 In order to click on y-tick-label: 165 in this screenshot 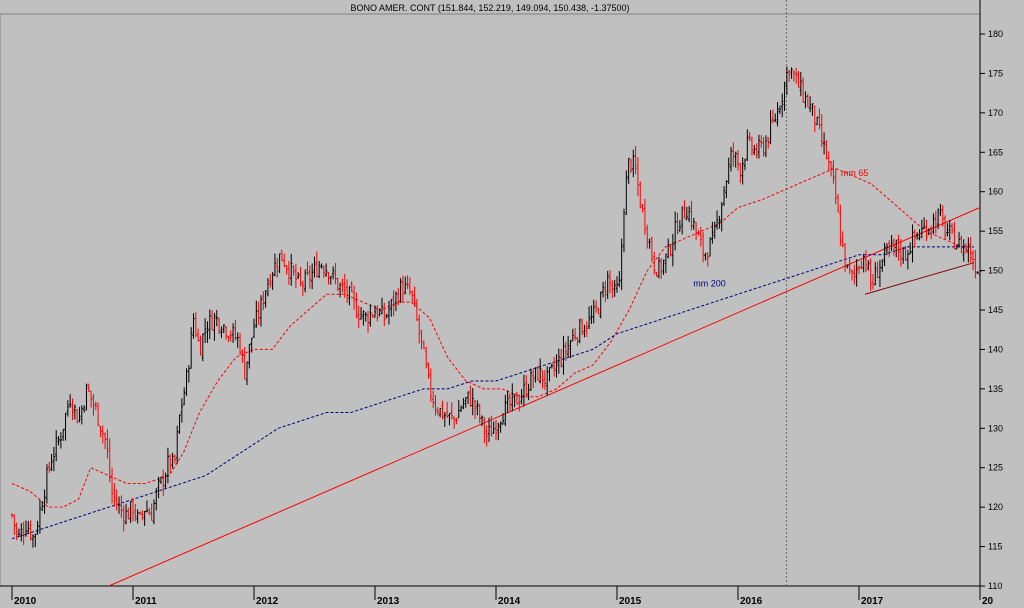, I will do `click(995, 152)`.